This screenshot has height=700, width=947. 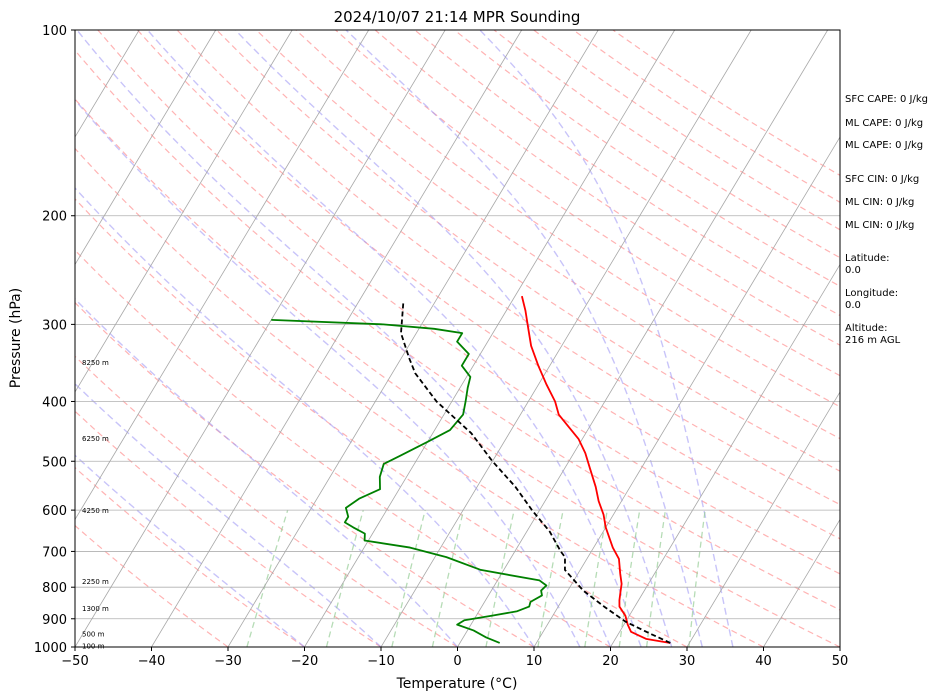 I want to click on y-tick-label: 500, so click(x=54, y=462).